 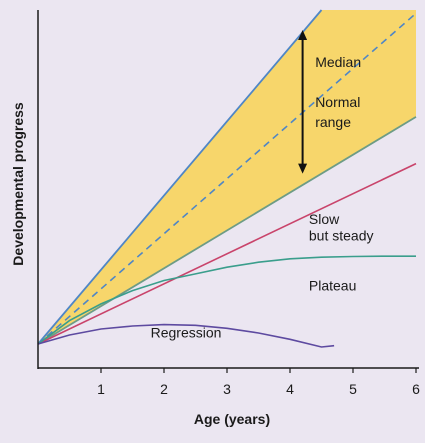 I want to click on series-line-regression, so click(x=186, y=335).